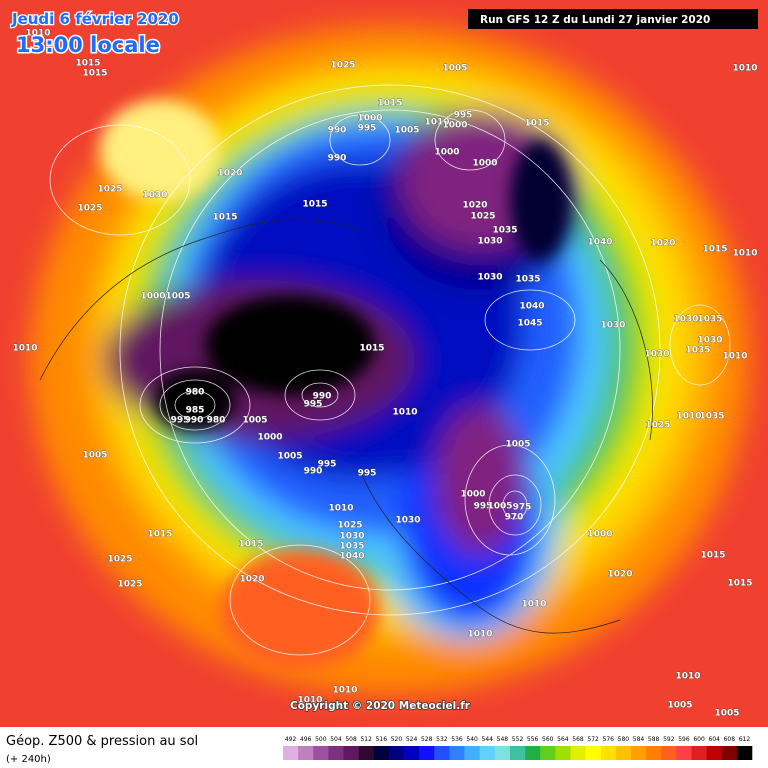 Image resolution: width=768 pixels, height=768 pixels. What do you see at coordinates (95, 19) in the screenshot?
I see `forecast-date: Jeudi 6 février 2020` at bounding box center [95, 19].